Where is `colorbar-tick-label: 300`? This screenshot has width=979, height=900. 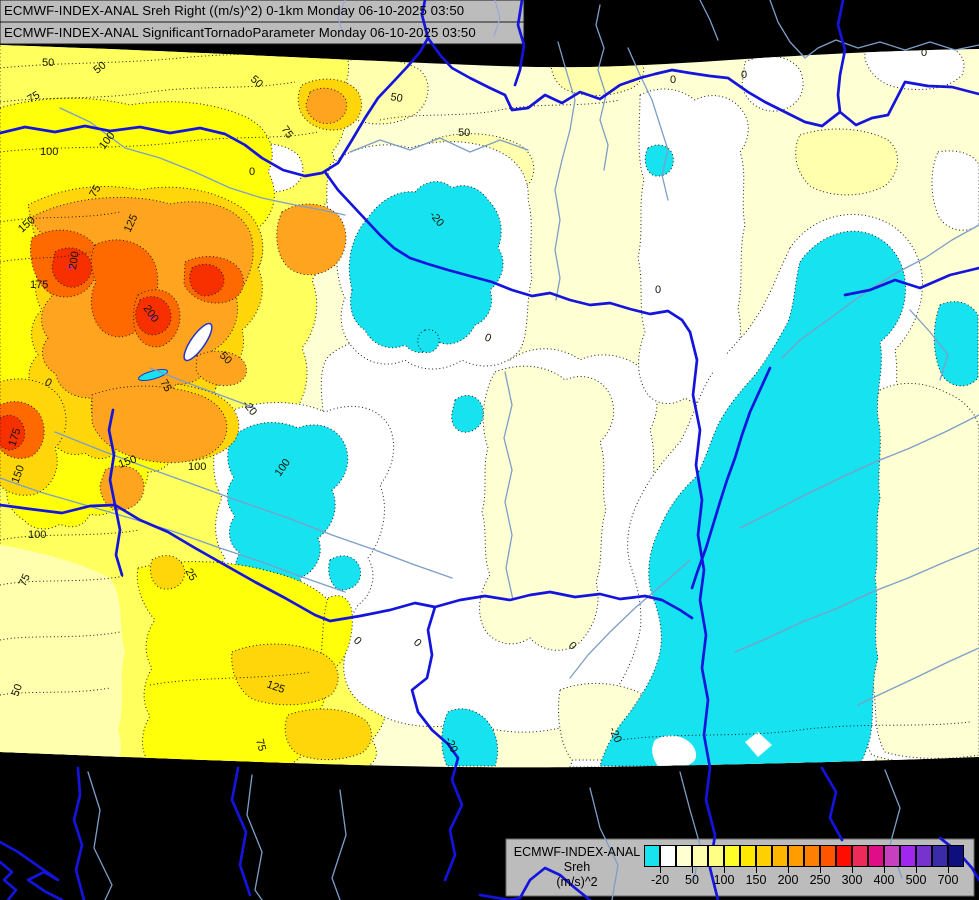
colorbar-tick-label: 300 is located at coordinates (852, 880).